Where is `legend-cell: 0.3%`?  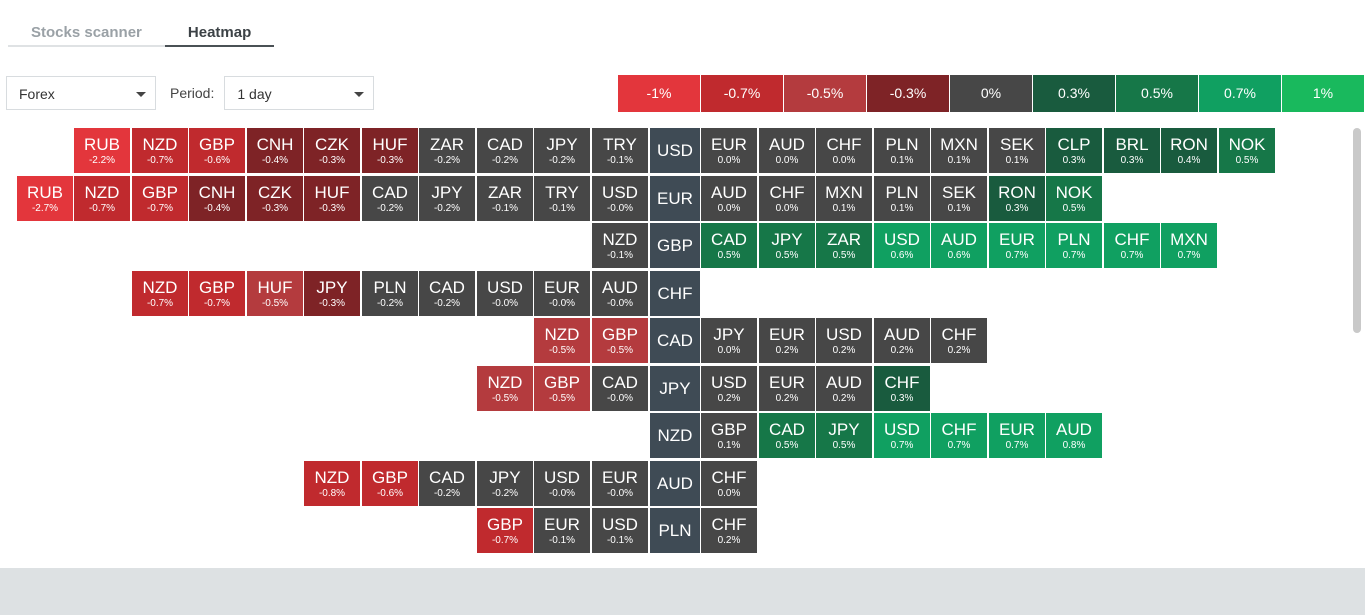
legend-cell: 0.3% is located at coordinates (1074, 93).